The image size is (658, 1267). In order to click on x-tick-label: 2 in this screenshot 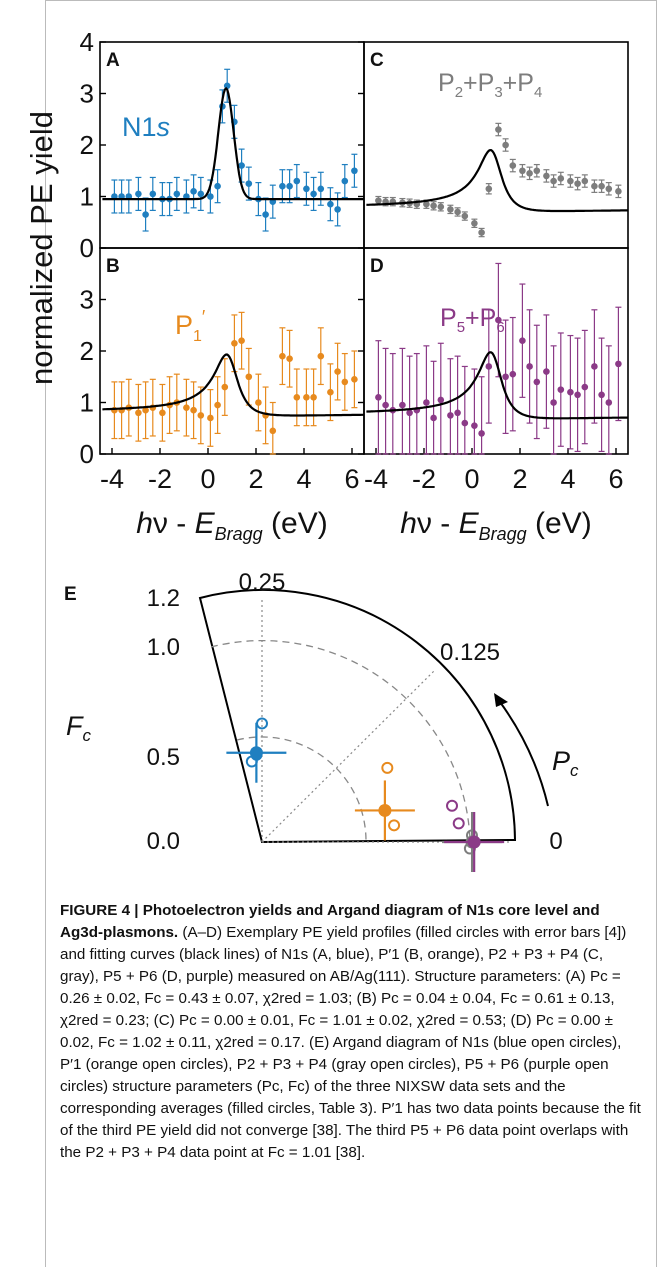, I will do `click(519, 479)`.